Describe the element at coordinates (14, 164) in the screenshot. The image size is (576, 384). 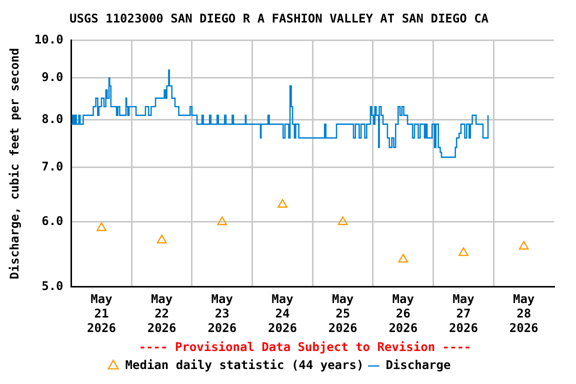
I see `y-axis-title: Discharge, cubic feet per second` at that location.